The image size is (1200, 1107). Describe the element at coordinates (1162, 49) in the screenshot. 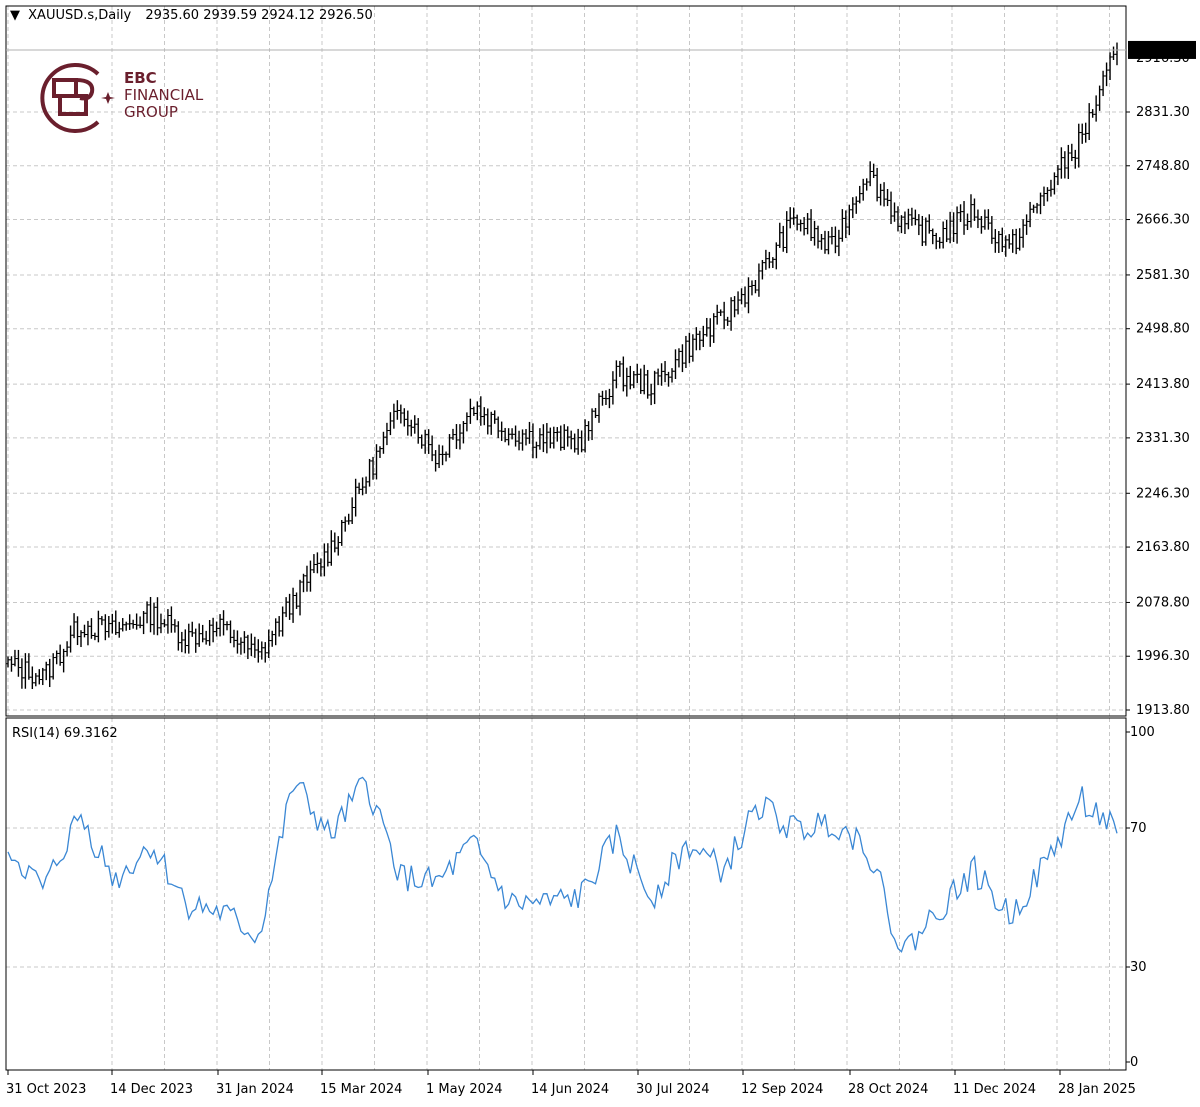

I see `last-price-badge` at that location.